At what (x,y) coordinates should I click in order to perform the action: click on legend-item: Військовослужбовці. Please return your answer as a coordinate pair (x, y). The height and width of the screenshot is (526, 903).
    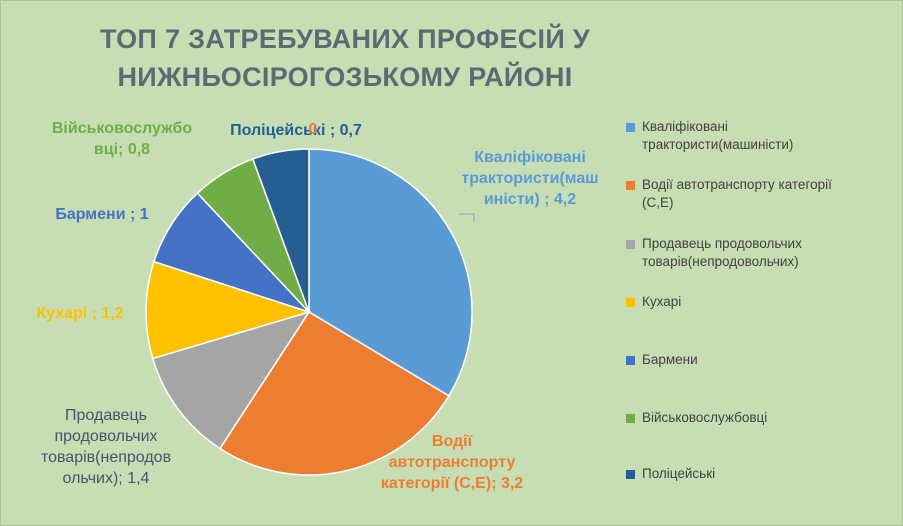
    Looking at the image, I should click on (758, 418).